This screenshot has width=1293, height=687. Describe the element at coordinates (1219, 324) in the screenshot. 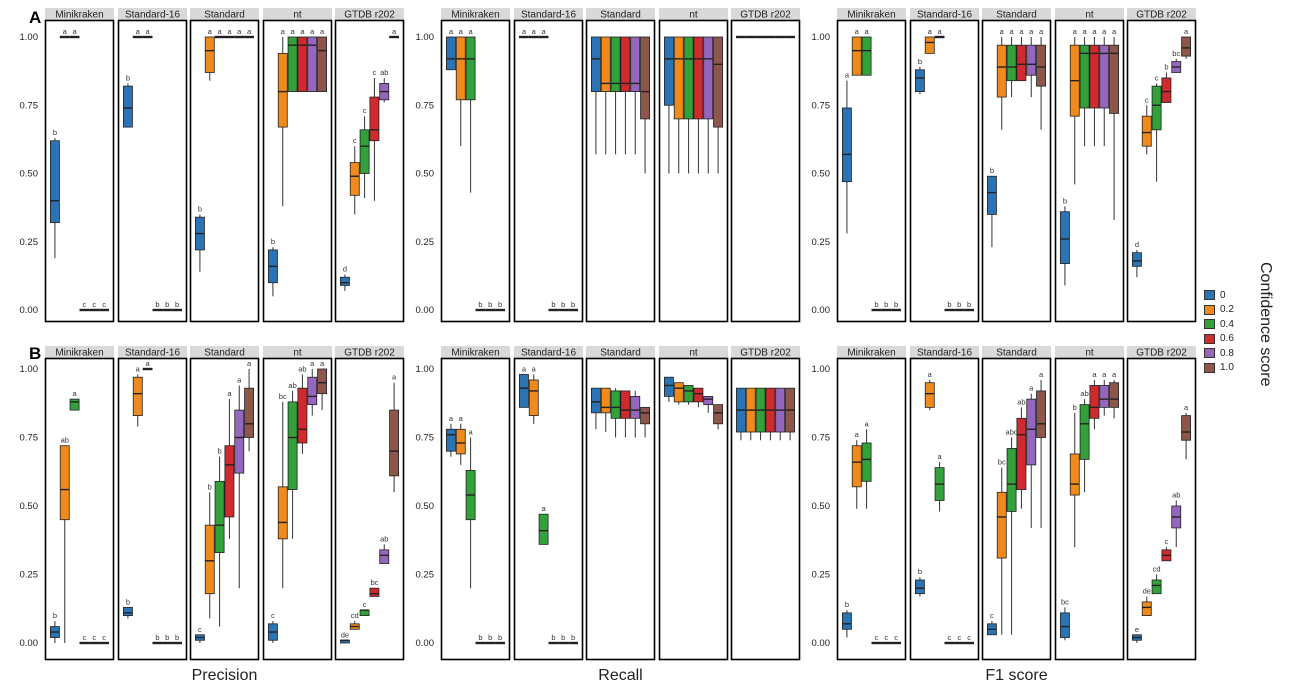

I see `legend-item: 0.4` at that location.